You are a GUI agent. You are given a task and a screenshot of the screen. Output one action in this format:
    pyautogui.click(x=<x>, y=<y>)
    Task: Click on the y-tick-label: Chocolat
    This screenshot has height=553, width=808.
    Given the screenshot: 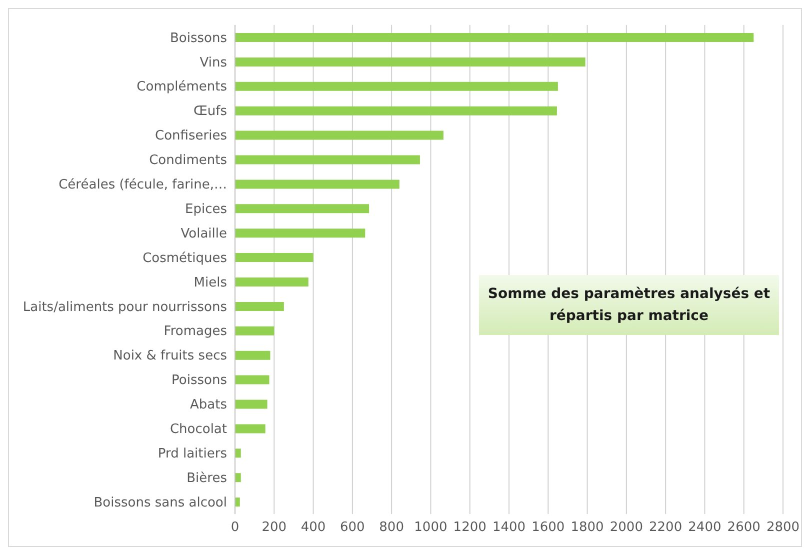 What is the action you would take?
    pyautogui.click(x=198, y=430)
    